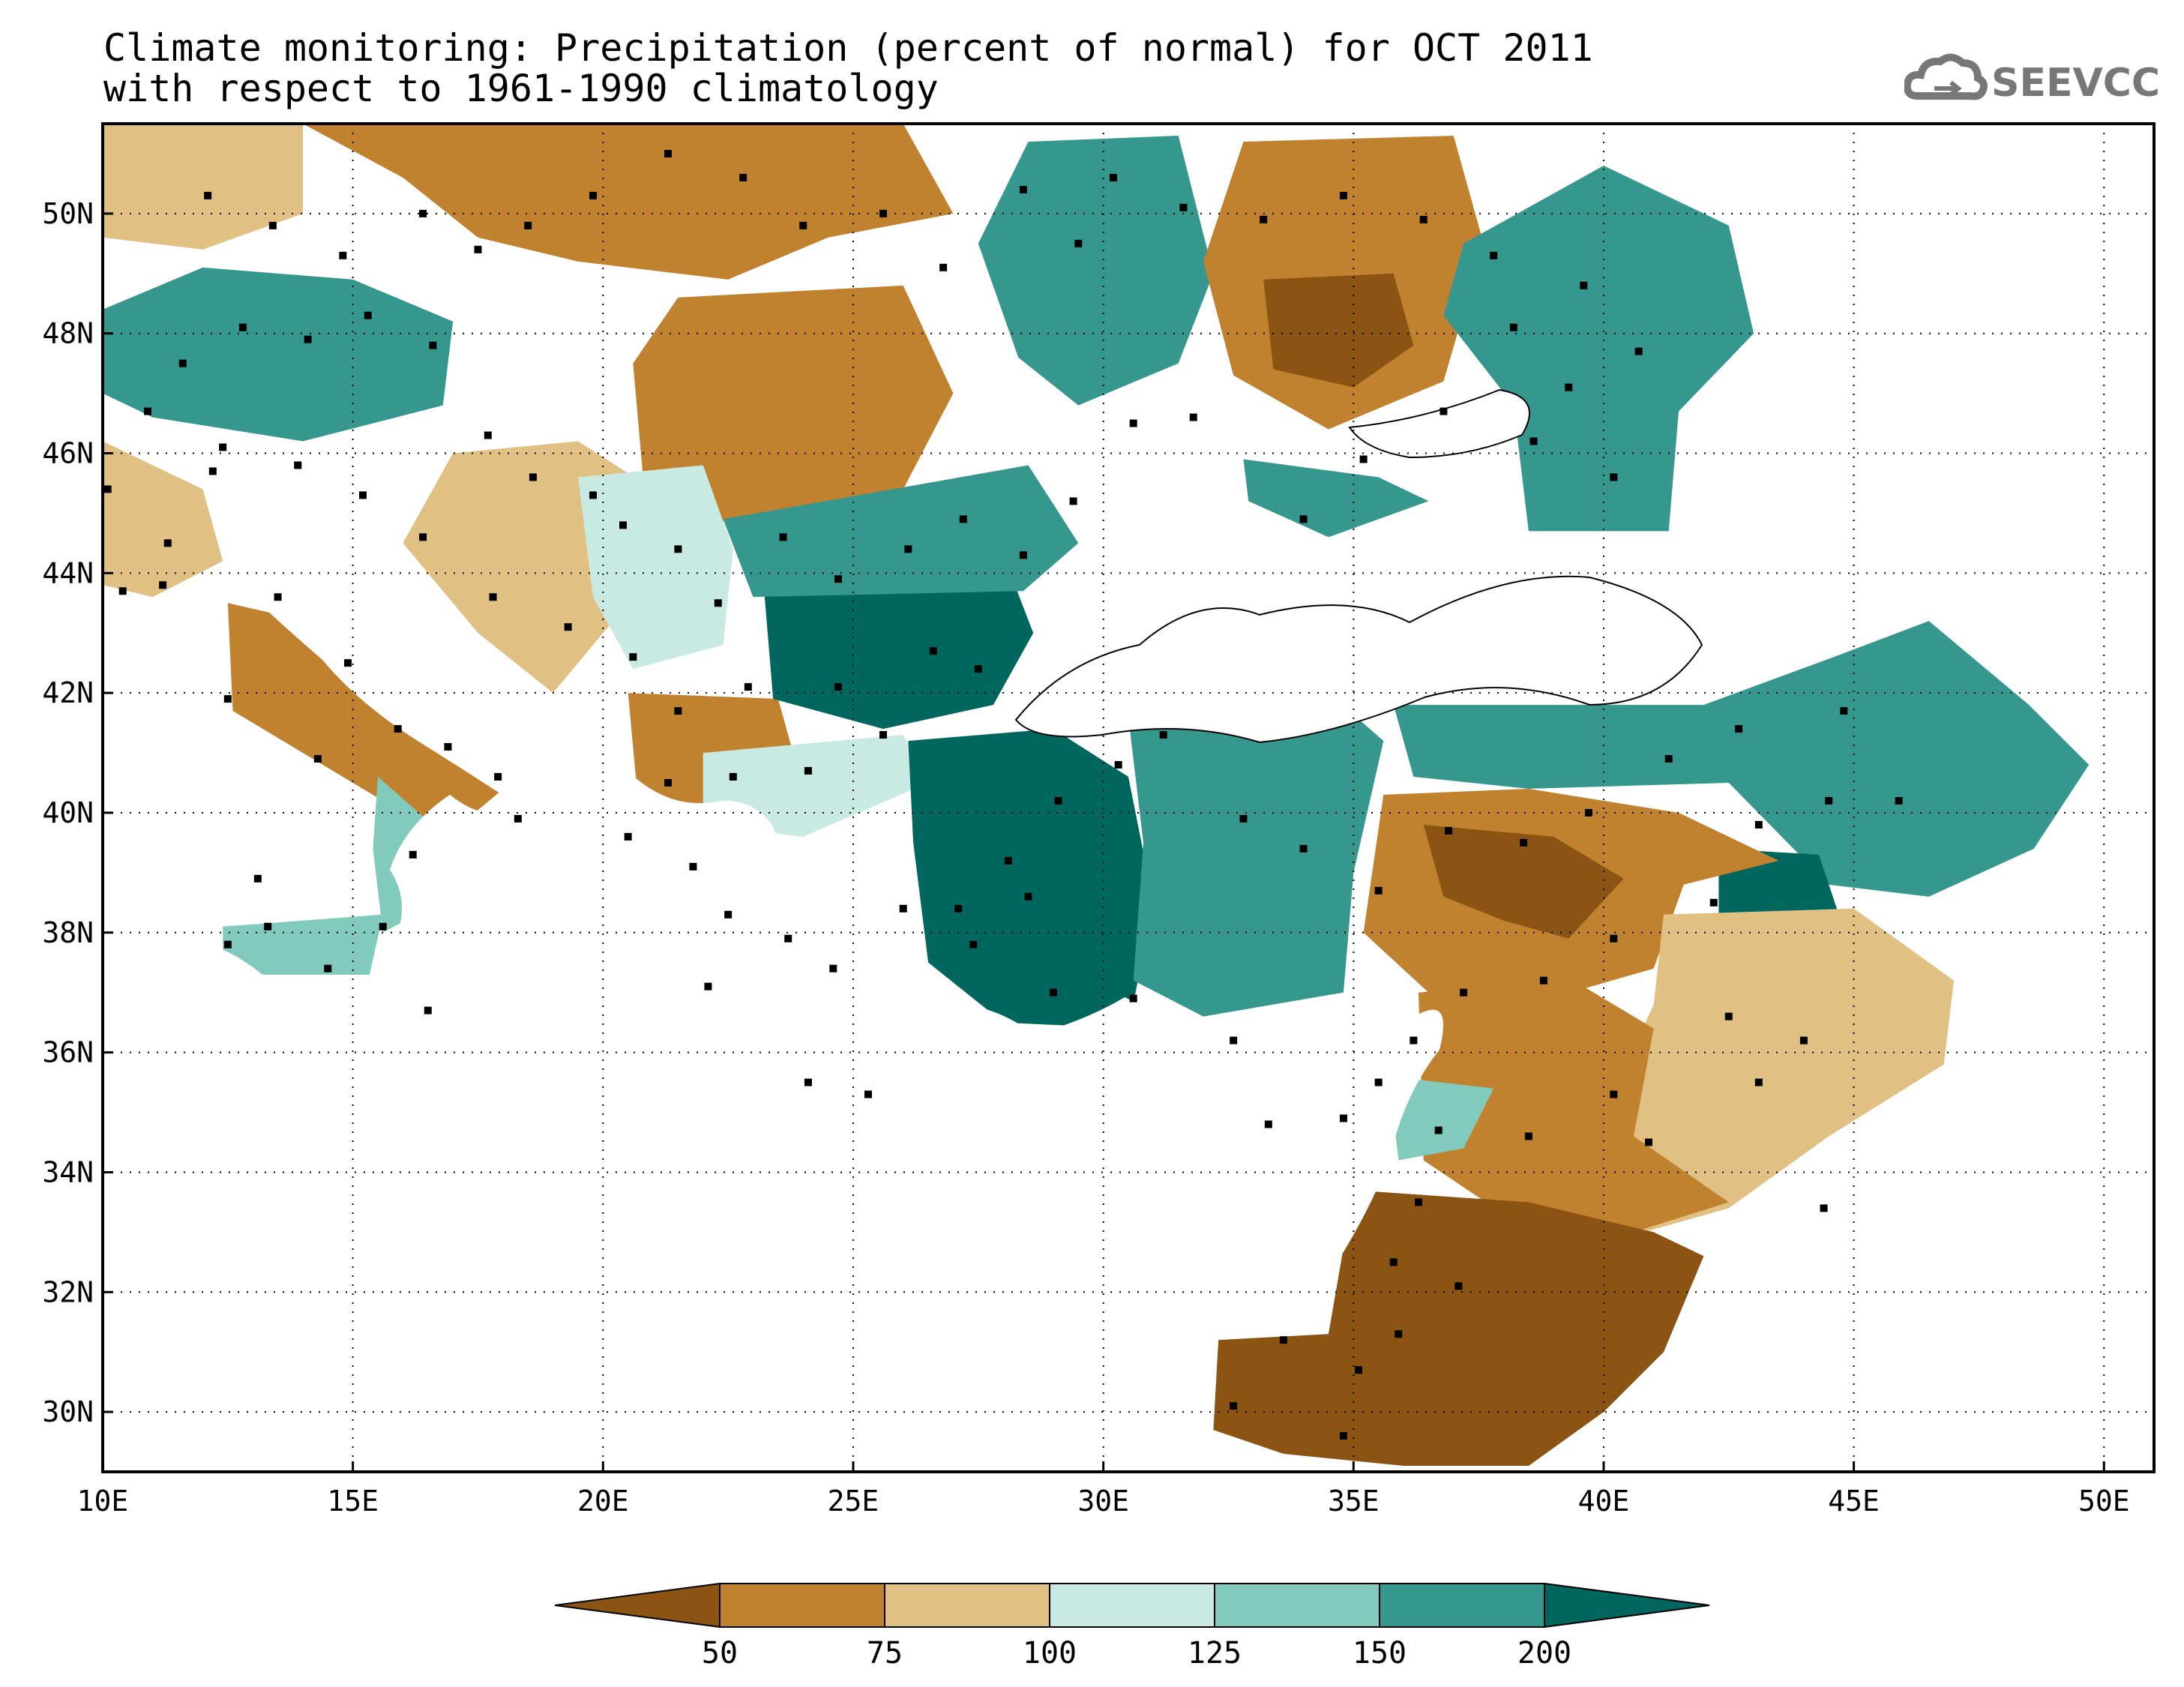  I want to click on region-poland-hungary-dry, so click(628, 202).